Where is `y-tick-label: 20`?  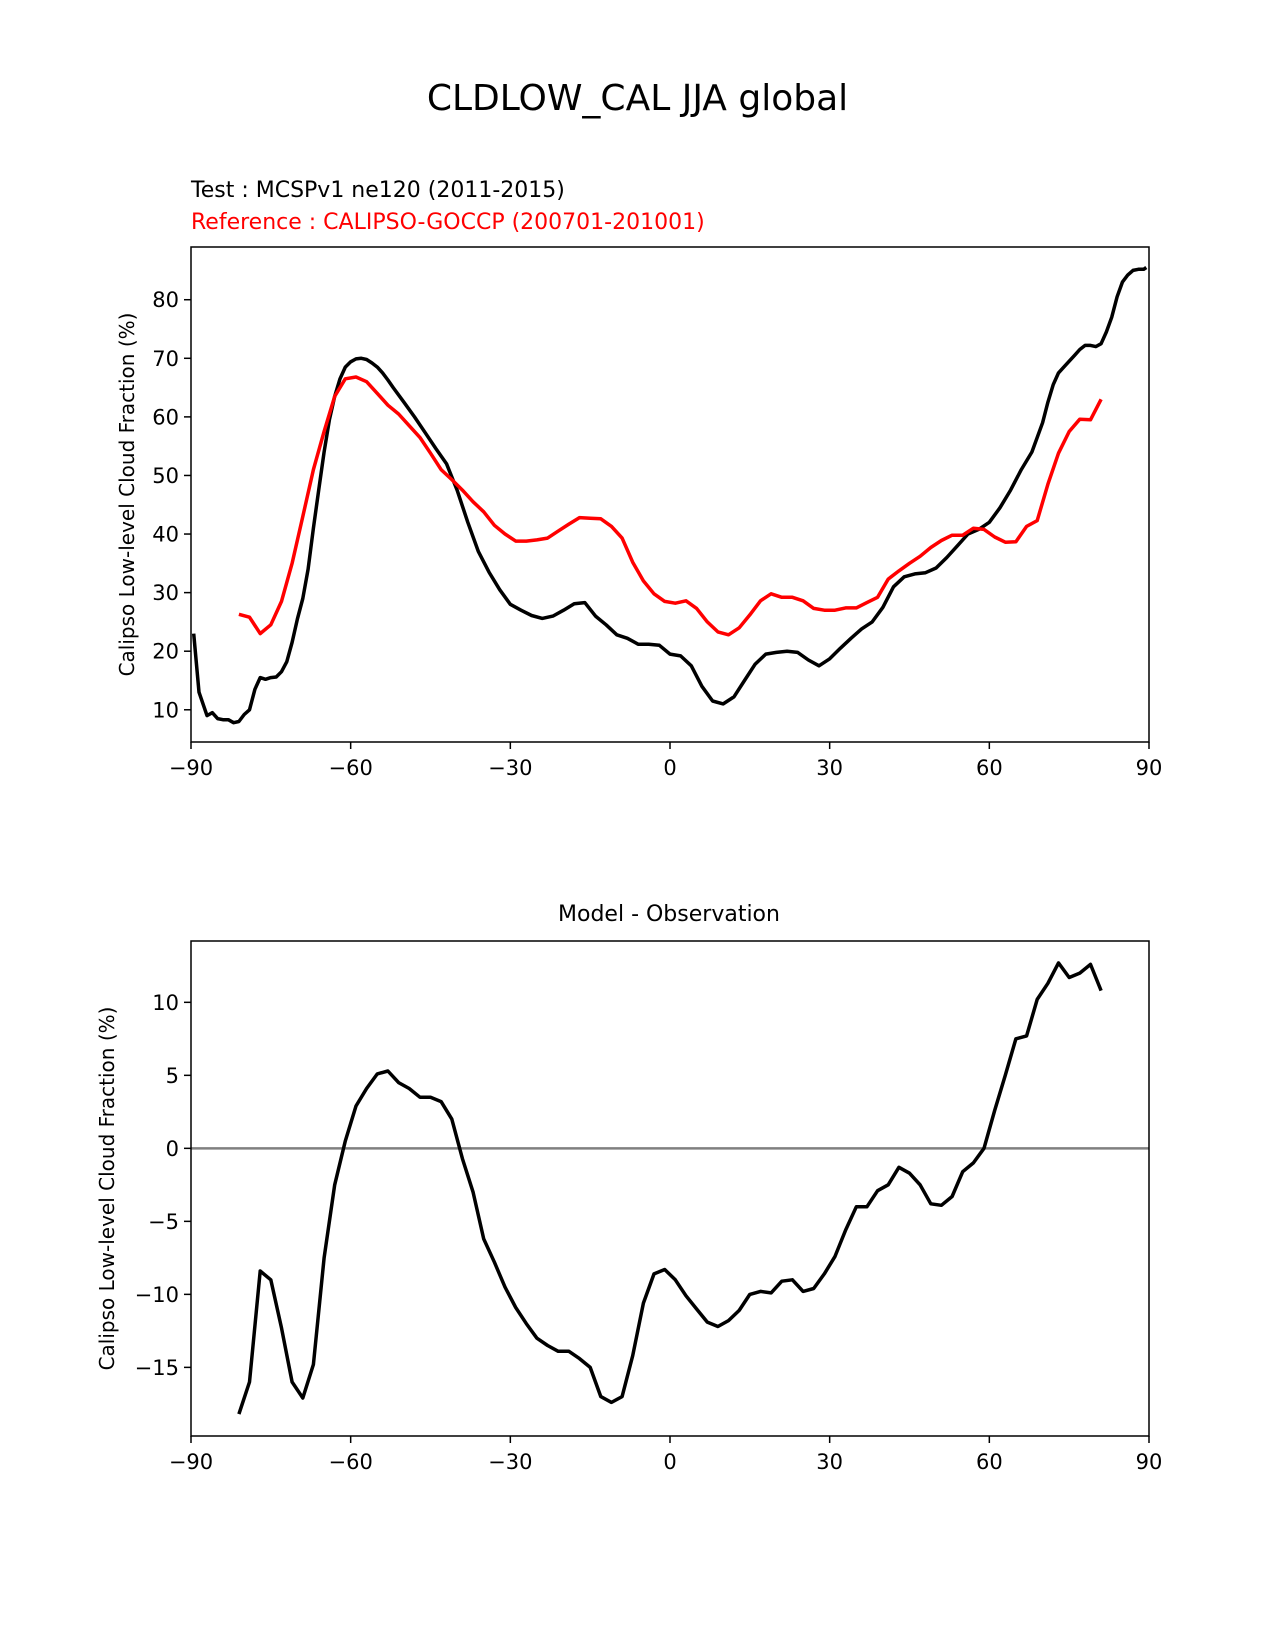
y-tick-label: 20 is located at coordinates (165, 652).